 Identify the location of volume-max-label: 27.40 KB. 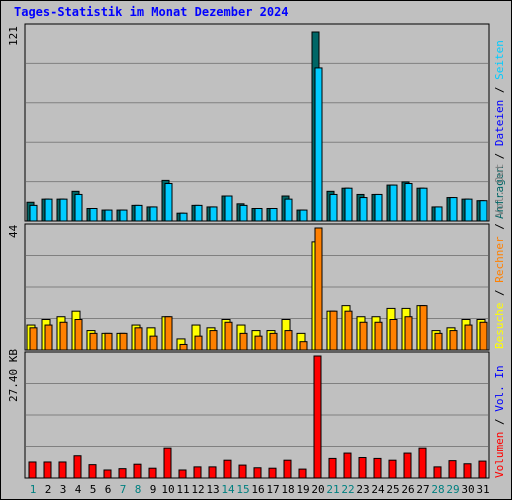
(13, 375).